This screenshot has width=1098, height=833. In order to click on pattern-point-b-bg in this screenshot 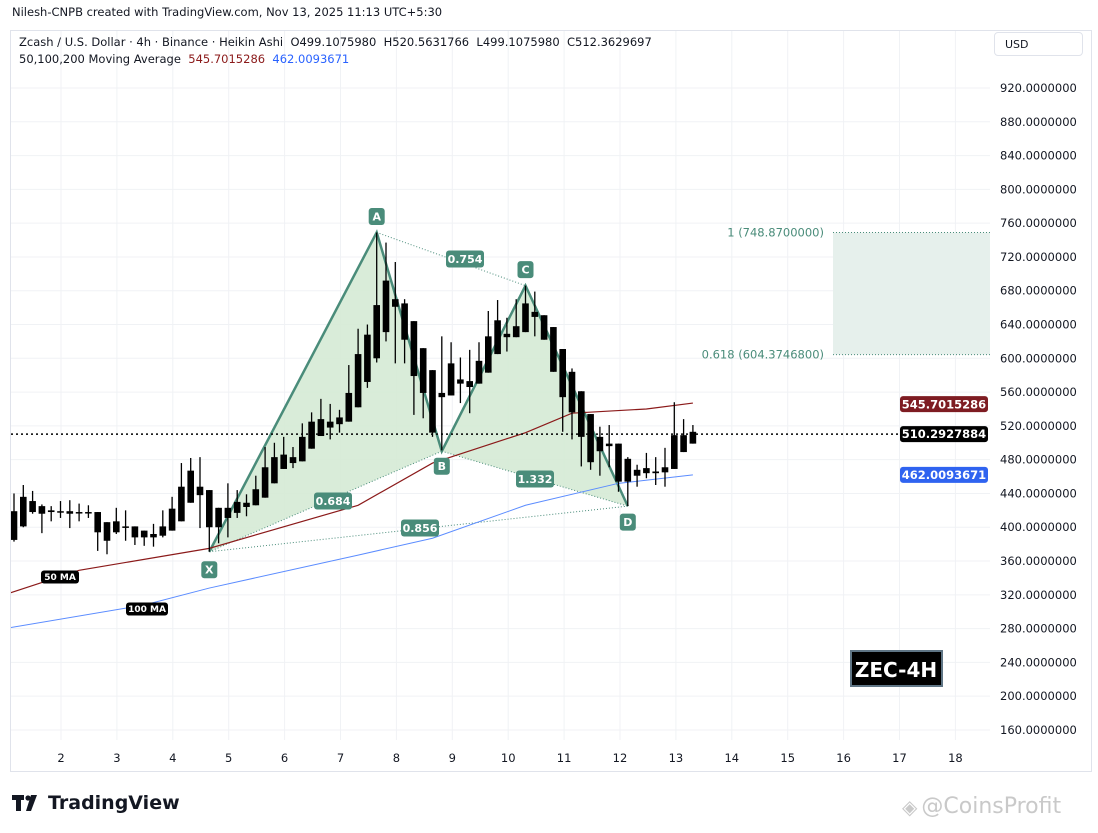, I will do `click(441, 466)`.